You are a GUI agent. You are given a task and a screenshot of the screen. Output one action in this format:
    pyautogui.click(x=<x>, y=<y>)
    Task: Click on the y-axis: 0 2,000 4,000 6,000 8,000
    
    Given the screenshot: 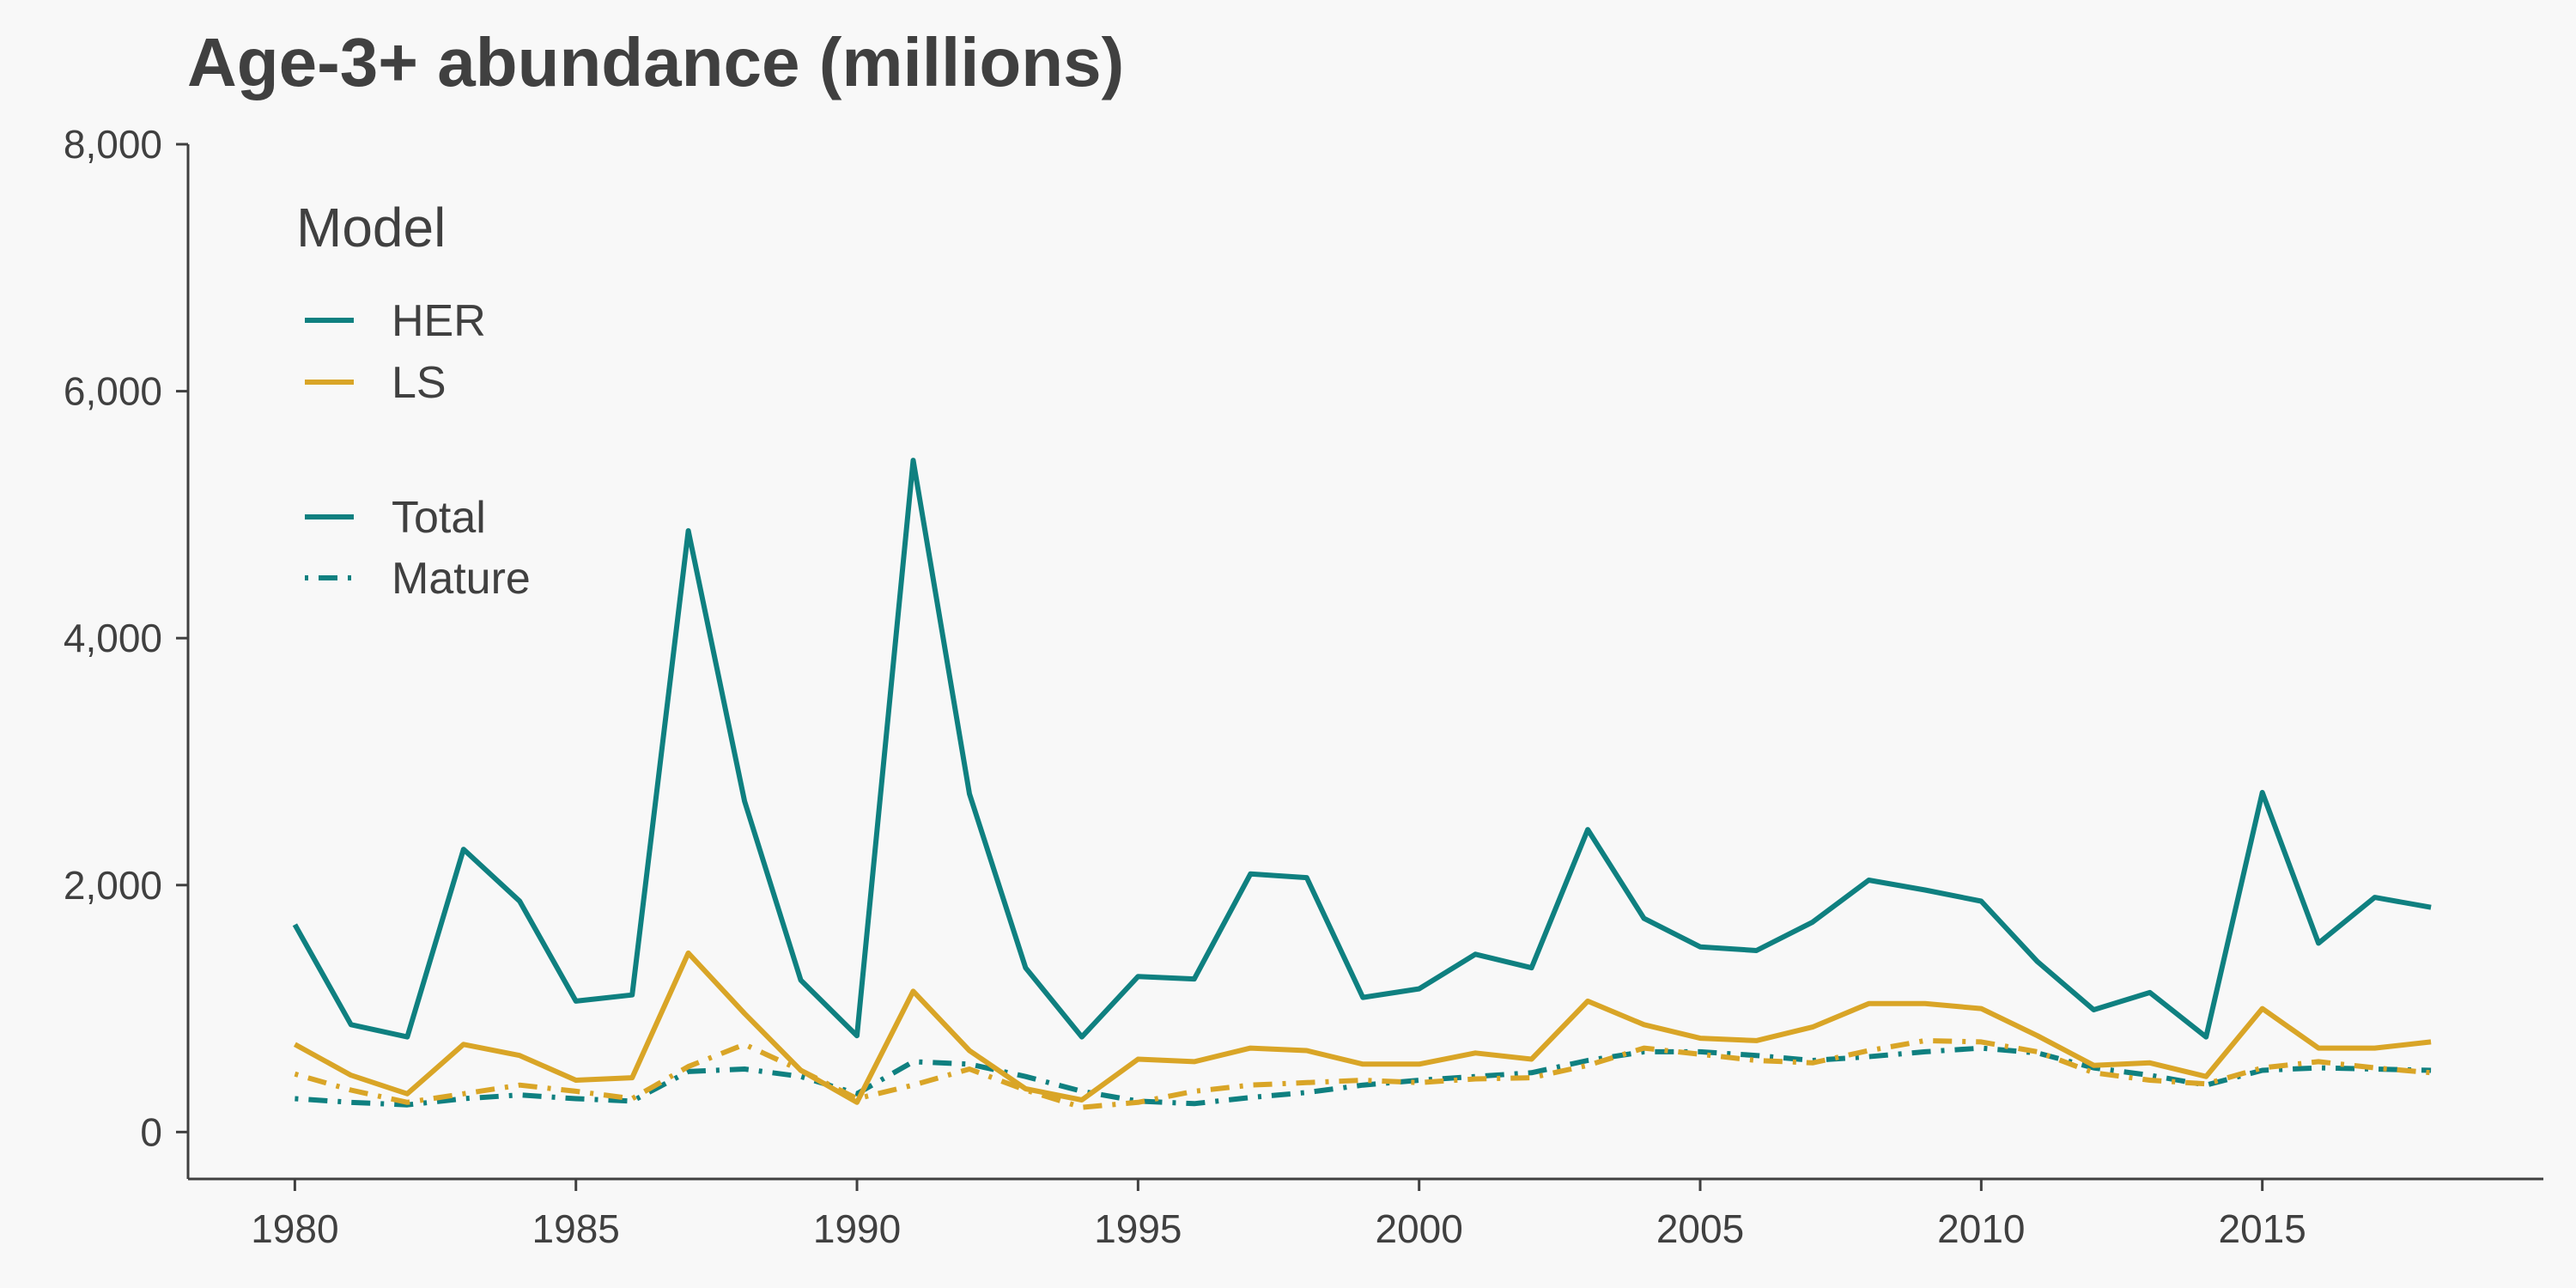 What is the action you would take?
    pyautogui.click(x=127, y=651)
    